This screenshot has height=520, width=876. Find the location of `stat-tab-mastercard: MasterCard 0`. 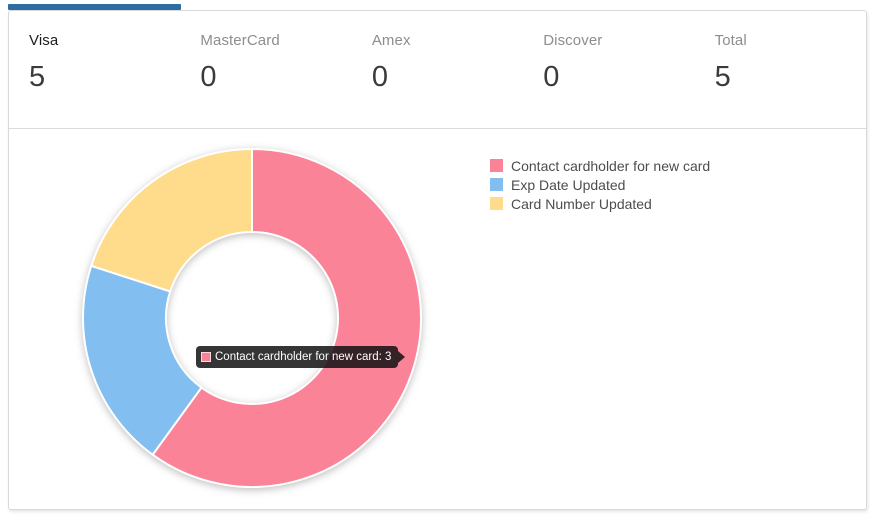

stat-tab-mastercard: MasterCard 0 is located at coordinates (265, 69).